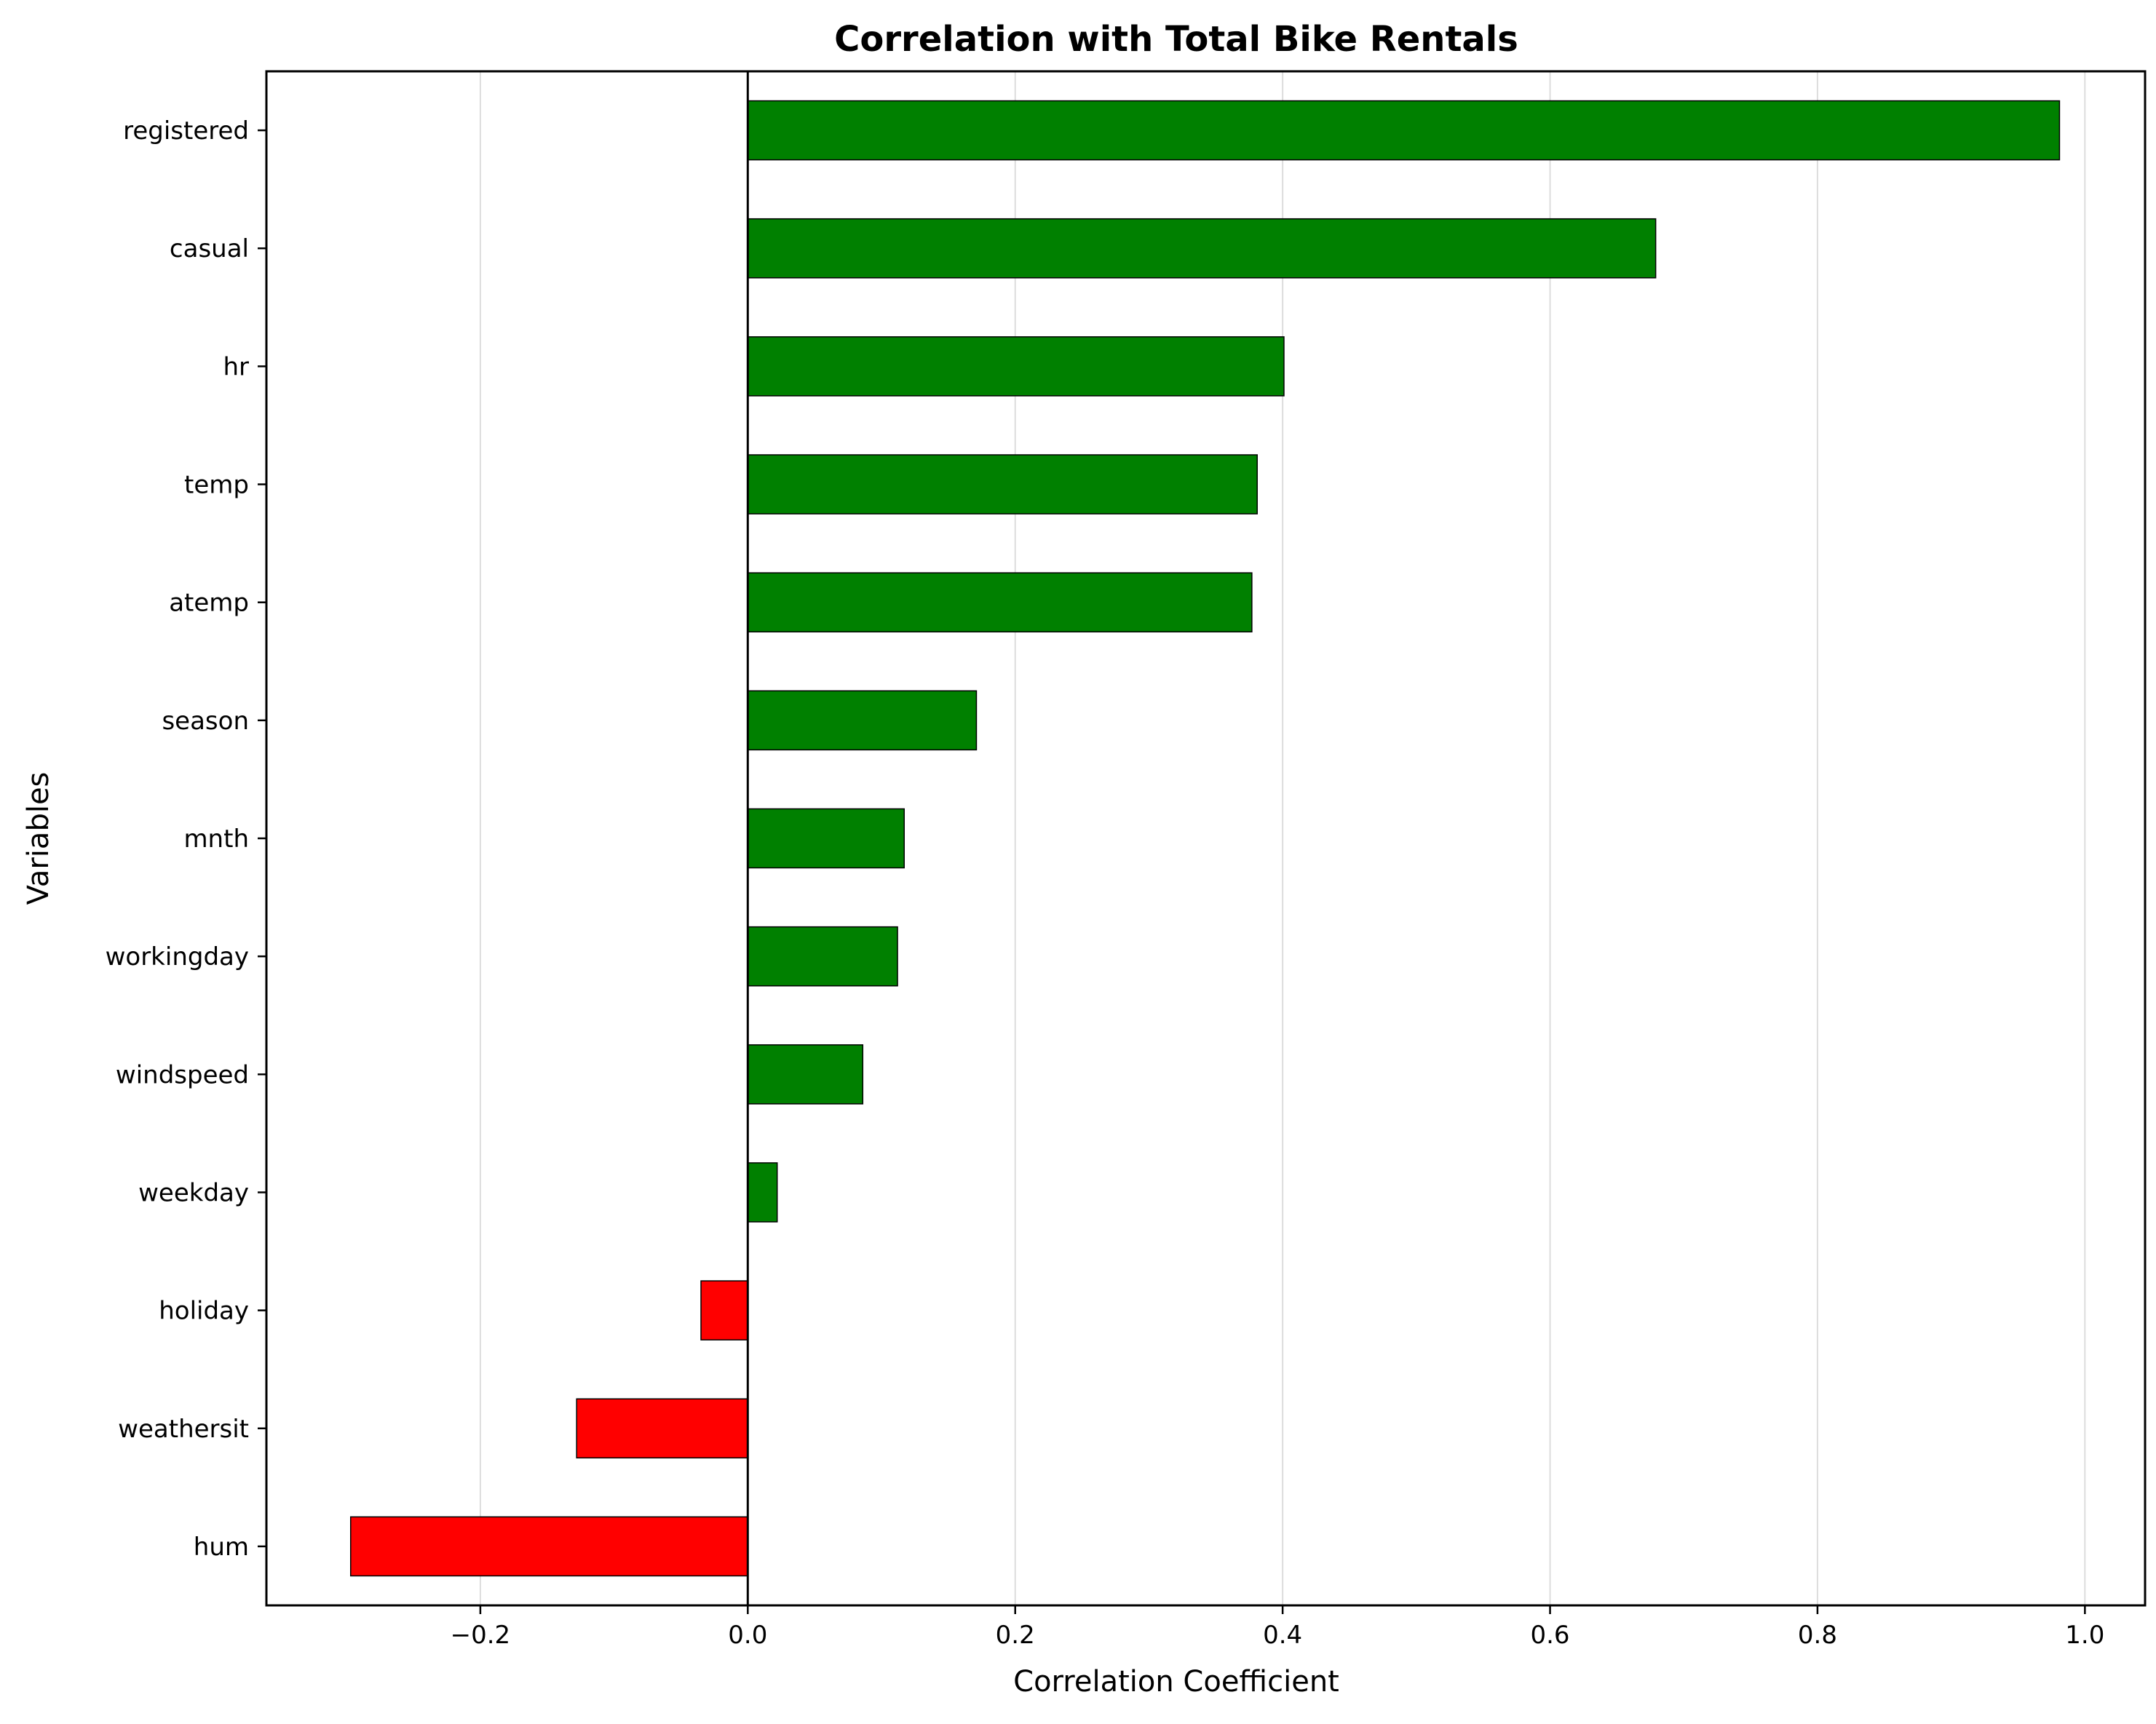  Describe the element at coordinates (204, 1312) in the screenshot. I see `y-tick-label: holiday` at that location.